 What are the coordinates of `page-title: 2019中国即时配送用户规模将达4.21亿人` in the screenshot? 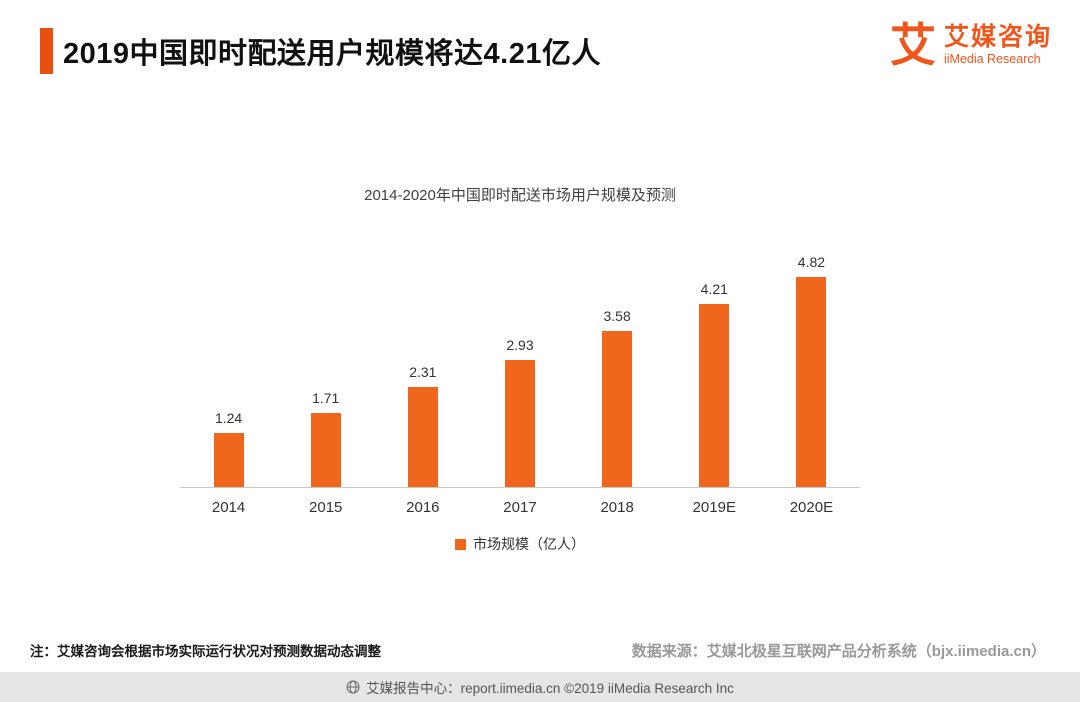 It's located at (332, 54).